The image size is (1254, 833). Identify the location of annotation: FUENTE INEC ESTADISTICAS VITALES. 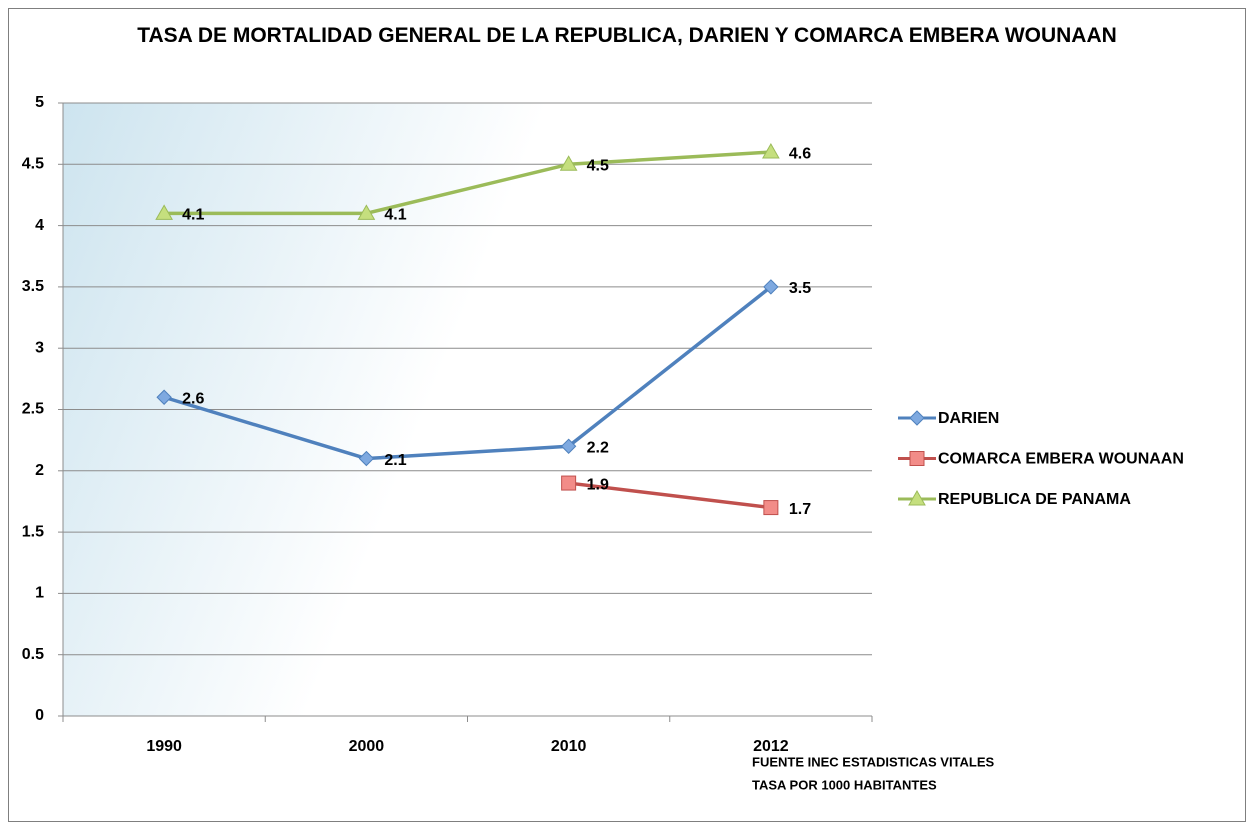
(873, 761).